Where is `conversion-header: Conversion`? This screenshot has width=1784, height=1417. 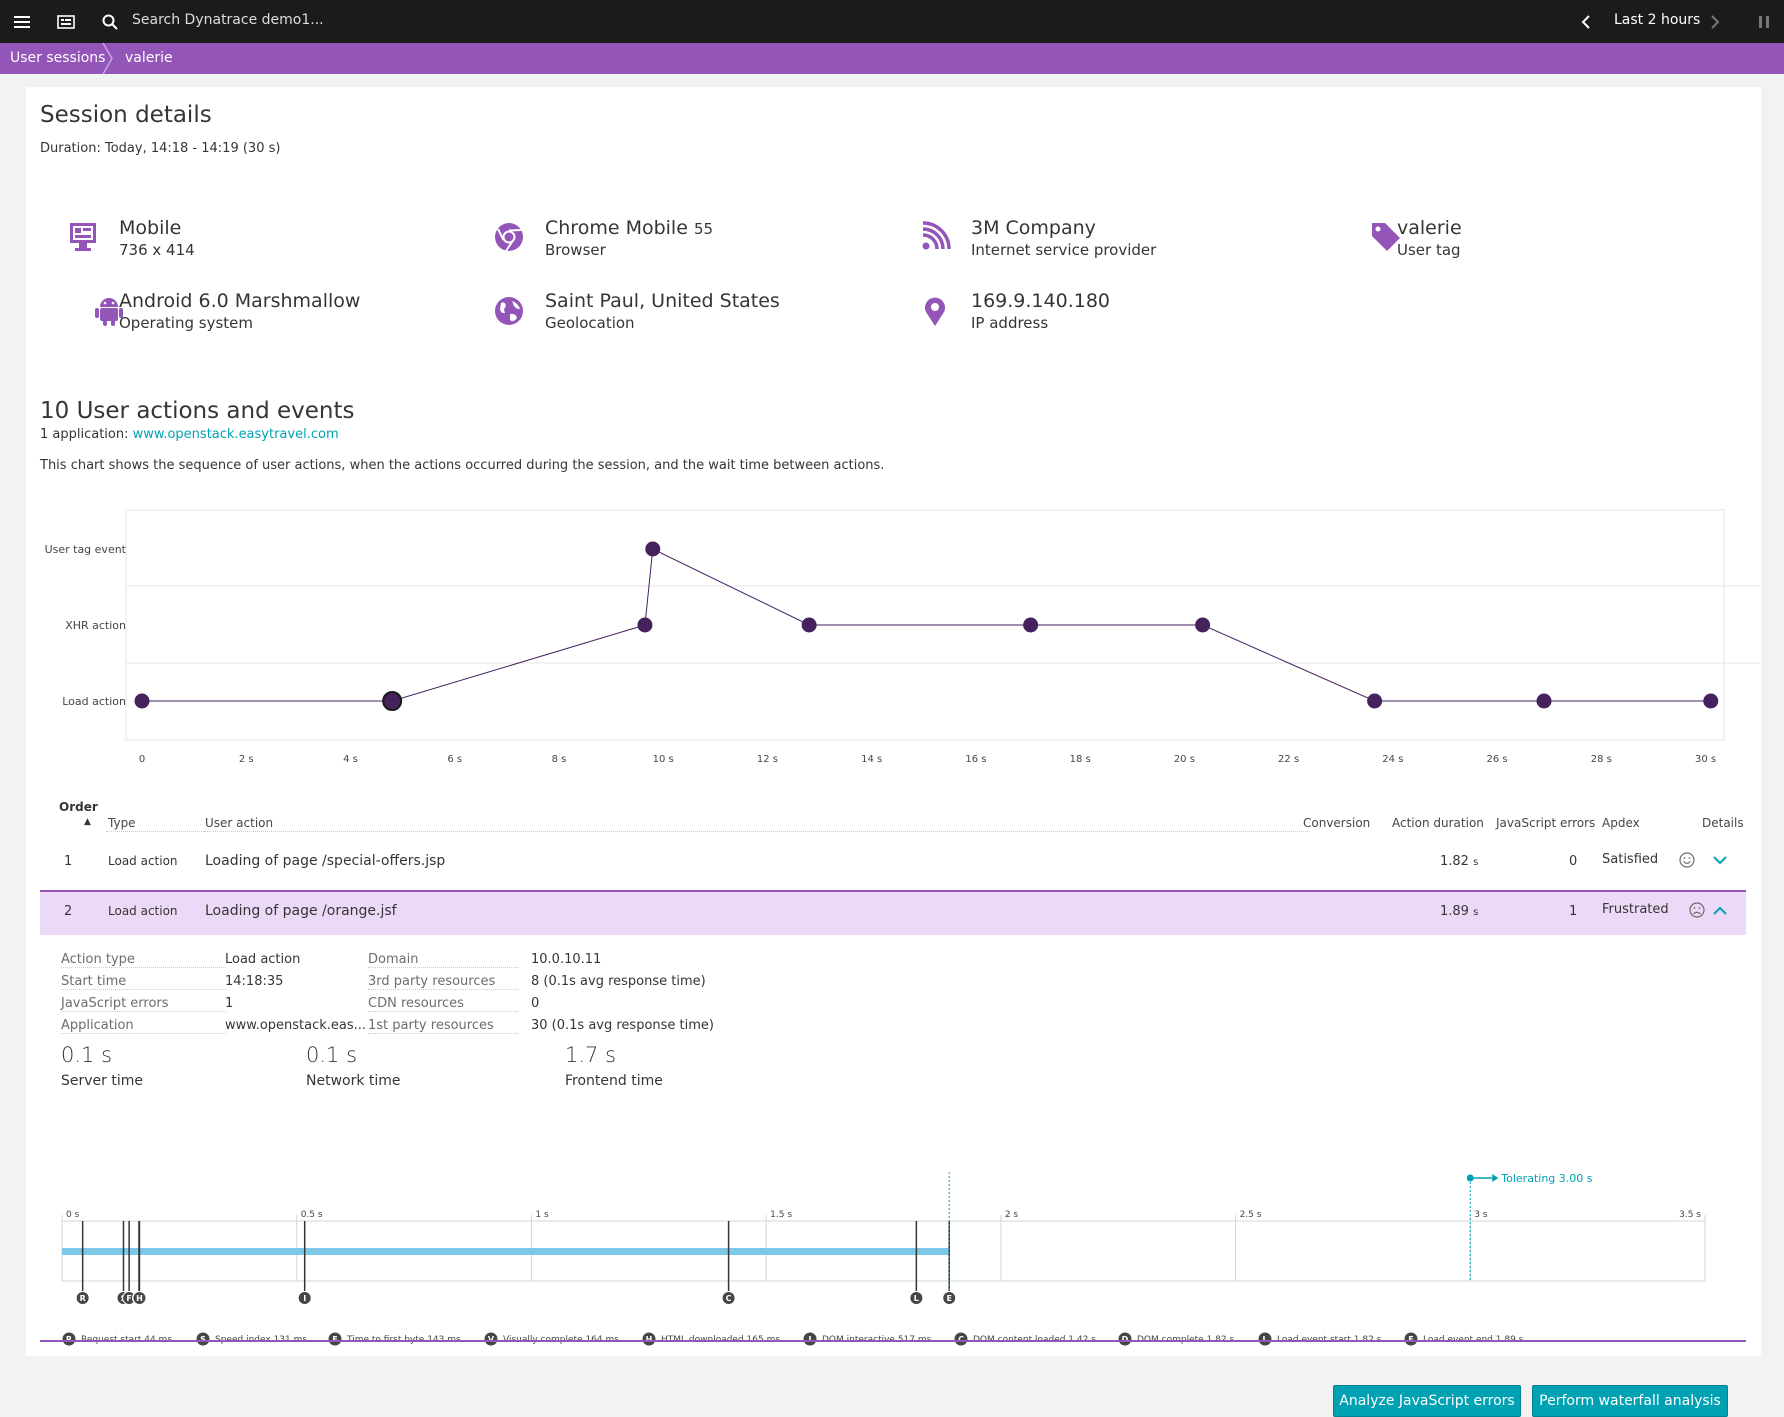 conversion-header: Conversion is located at coordinates (1337, 823).